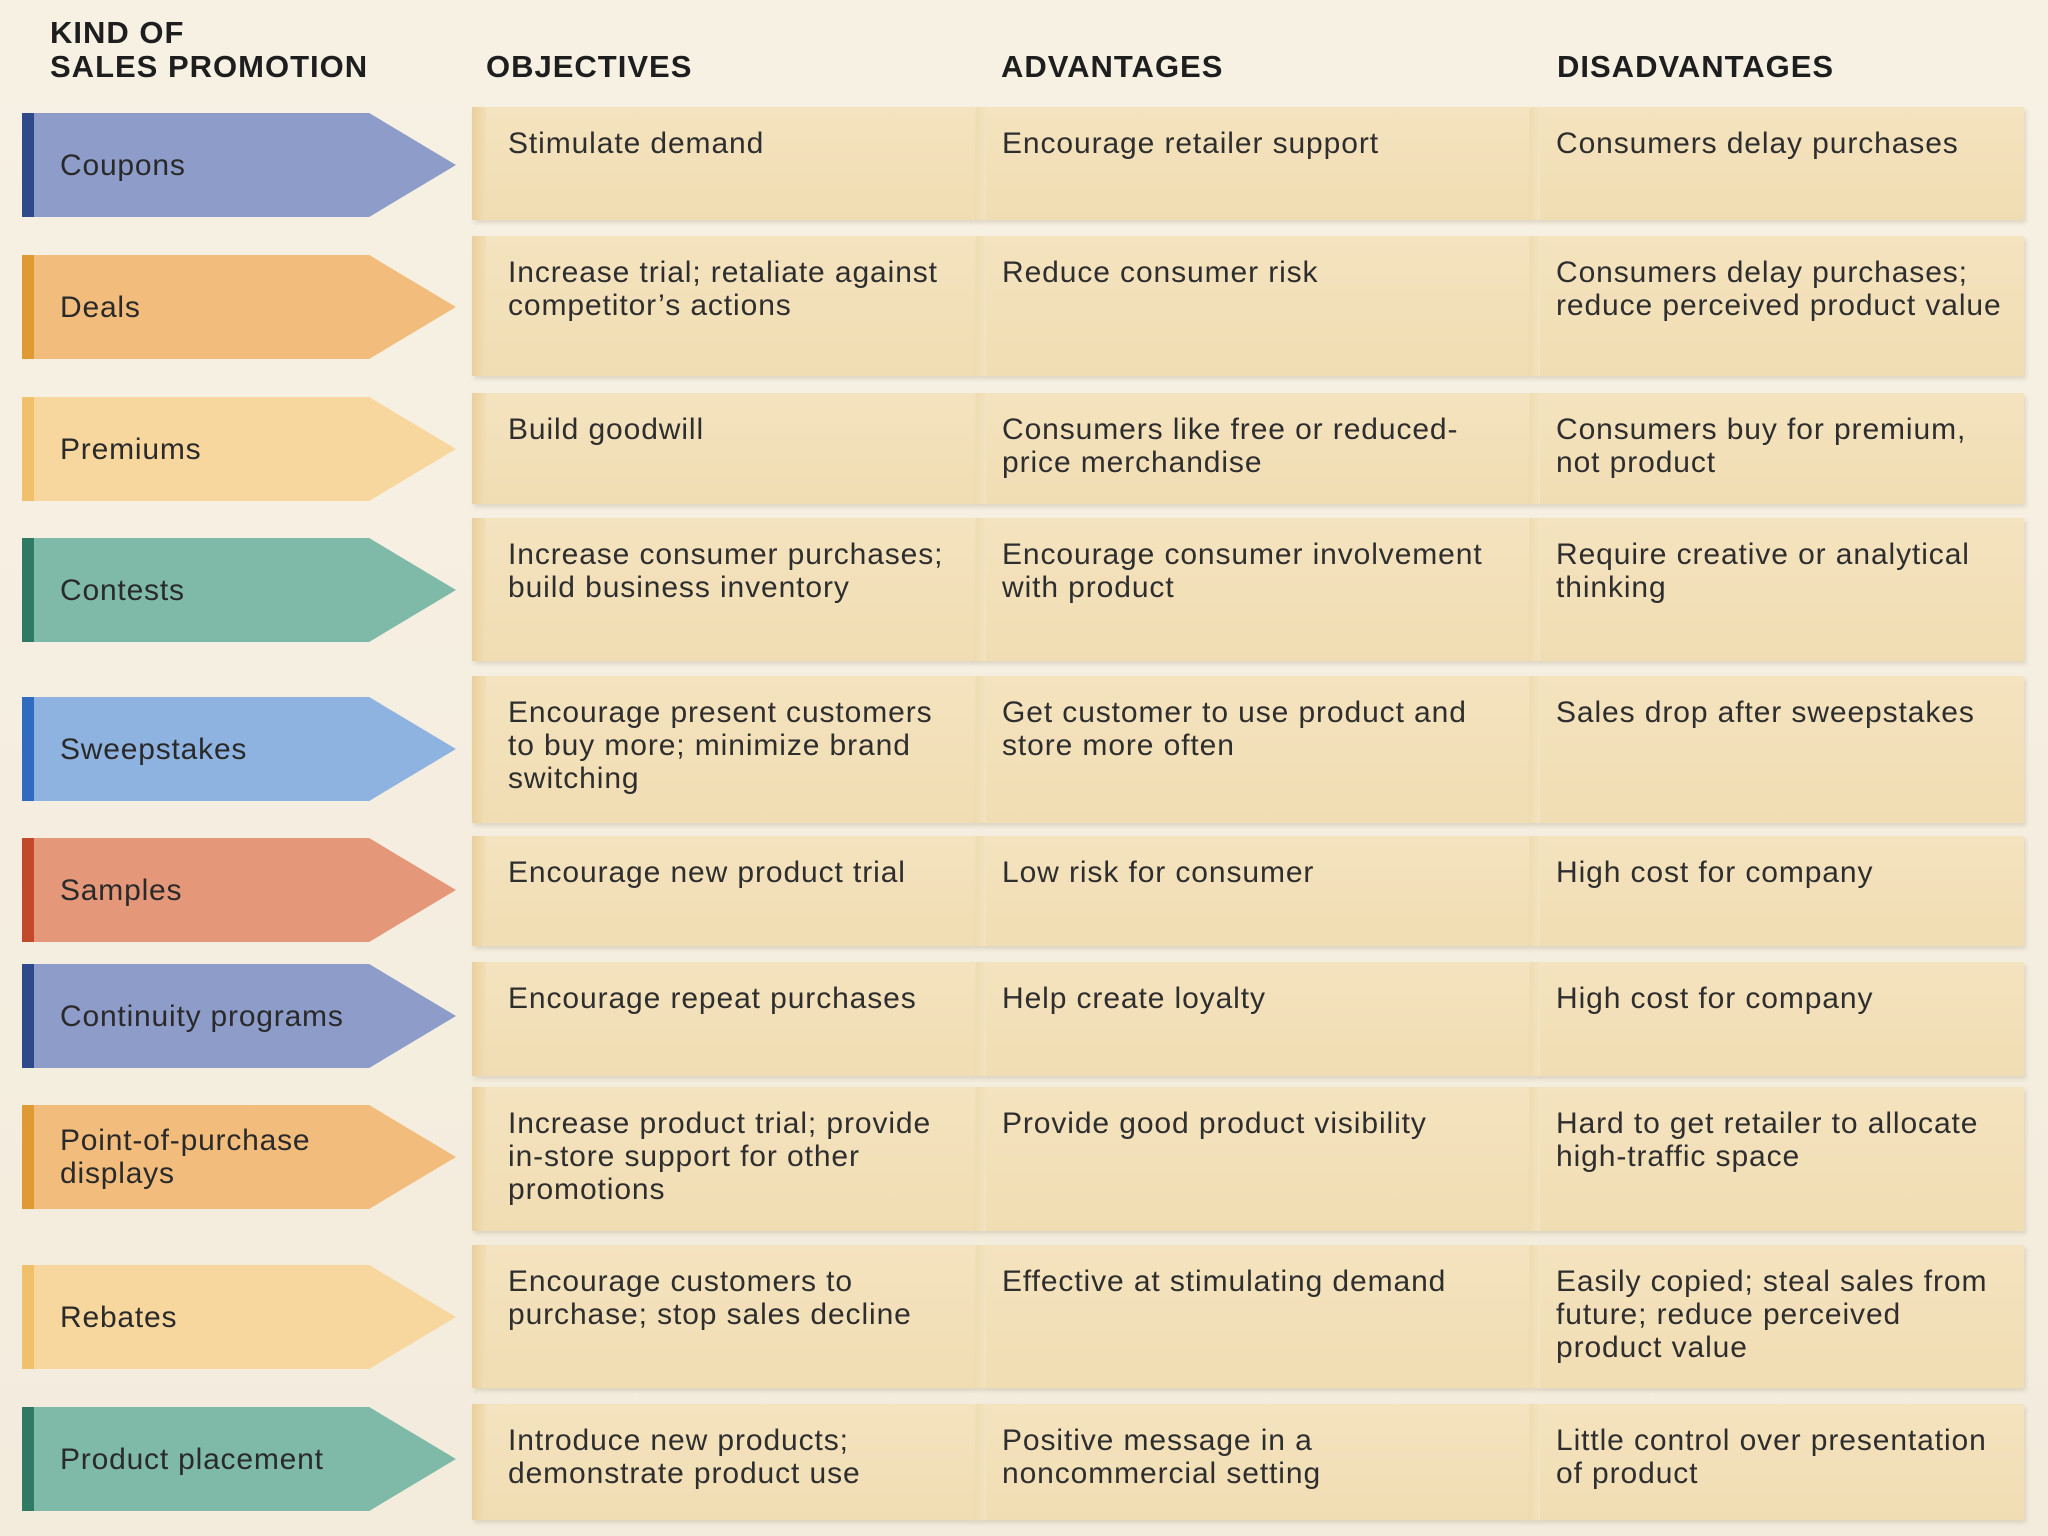 Image resolution: width=2048 pixels, height=1536 pixels. I want to click on promotion-kind-arrow: Deals, so click(239, 307).